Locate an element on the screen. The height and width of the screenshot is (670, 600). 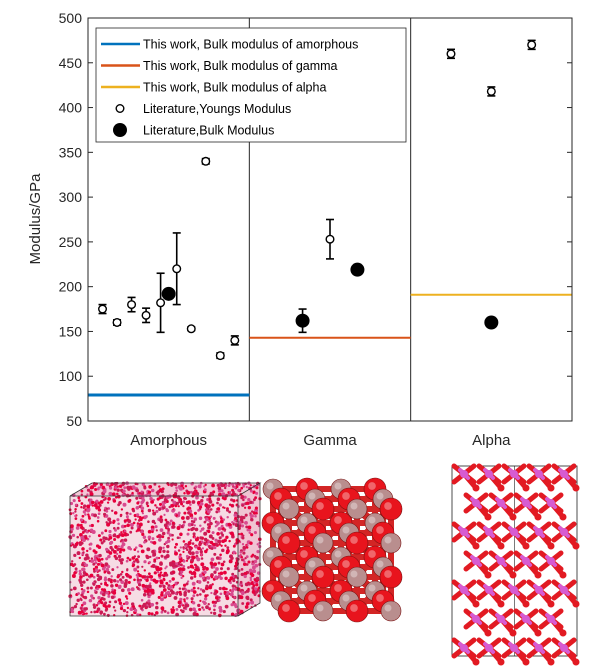
y-tick-label: 400 is located at coordinates (71, 108).